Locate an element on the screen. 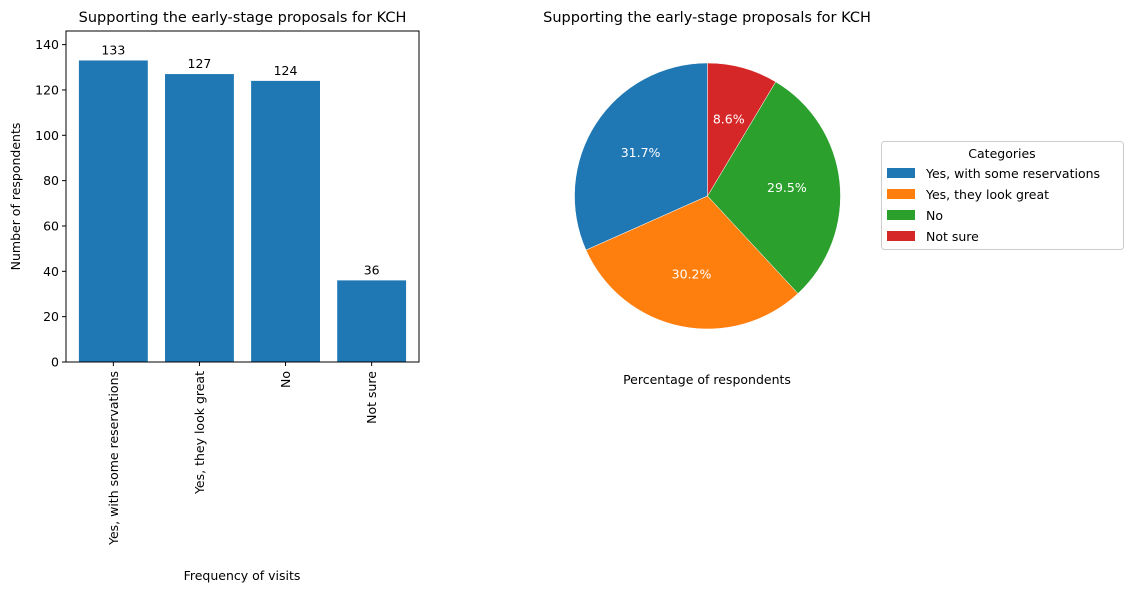 The height and width of the screenshot is (594, 1133). x-tick-label: Yes, with some reservations is located at coordinates (113, 458).